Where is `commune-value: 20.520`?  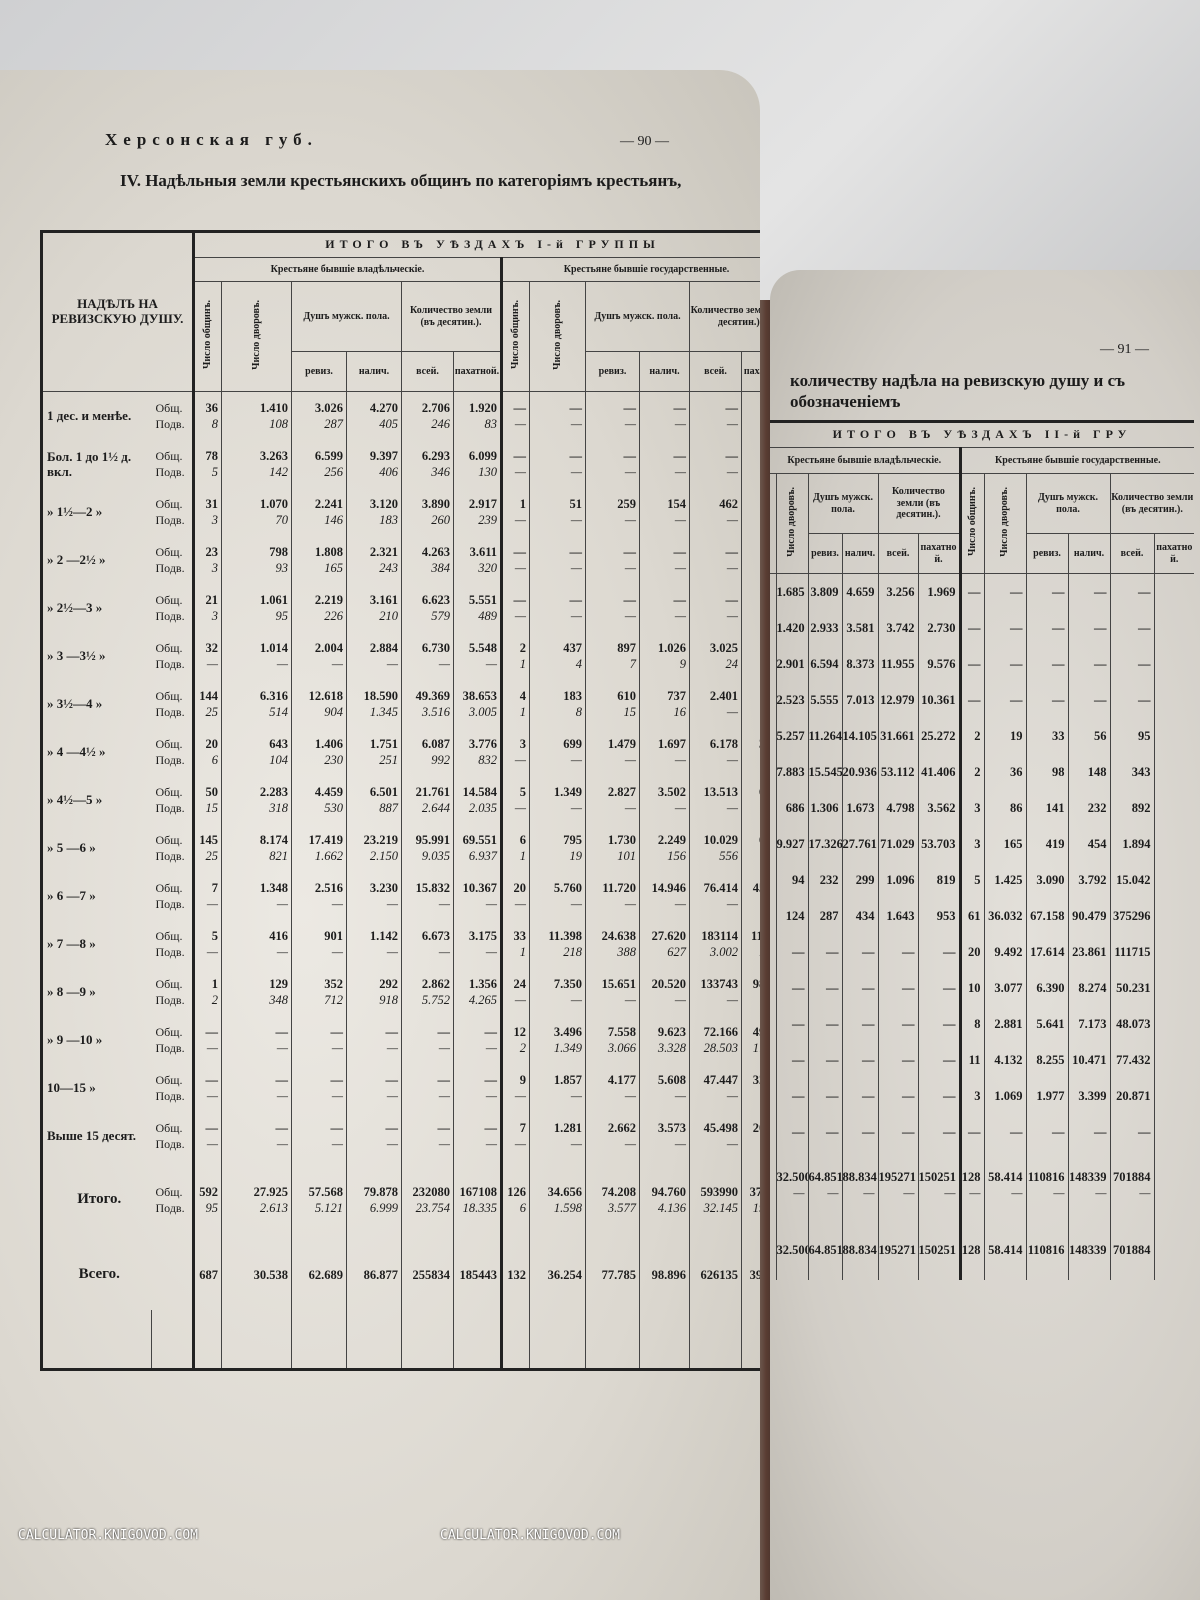
commune-value: 20.520 is located at coordinates (668, 983).